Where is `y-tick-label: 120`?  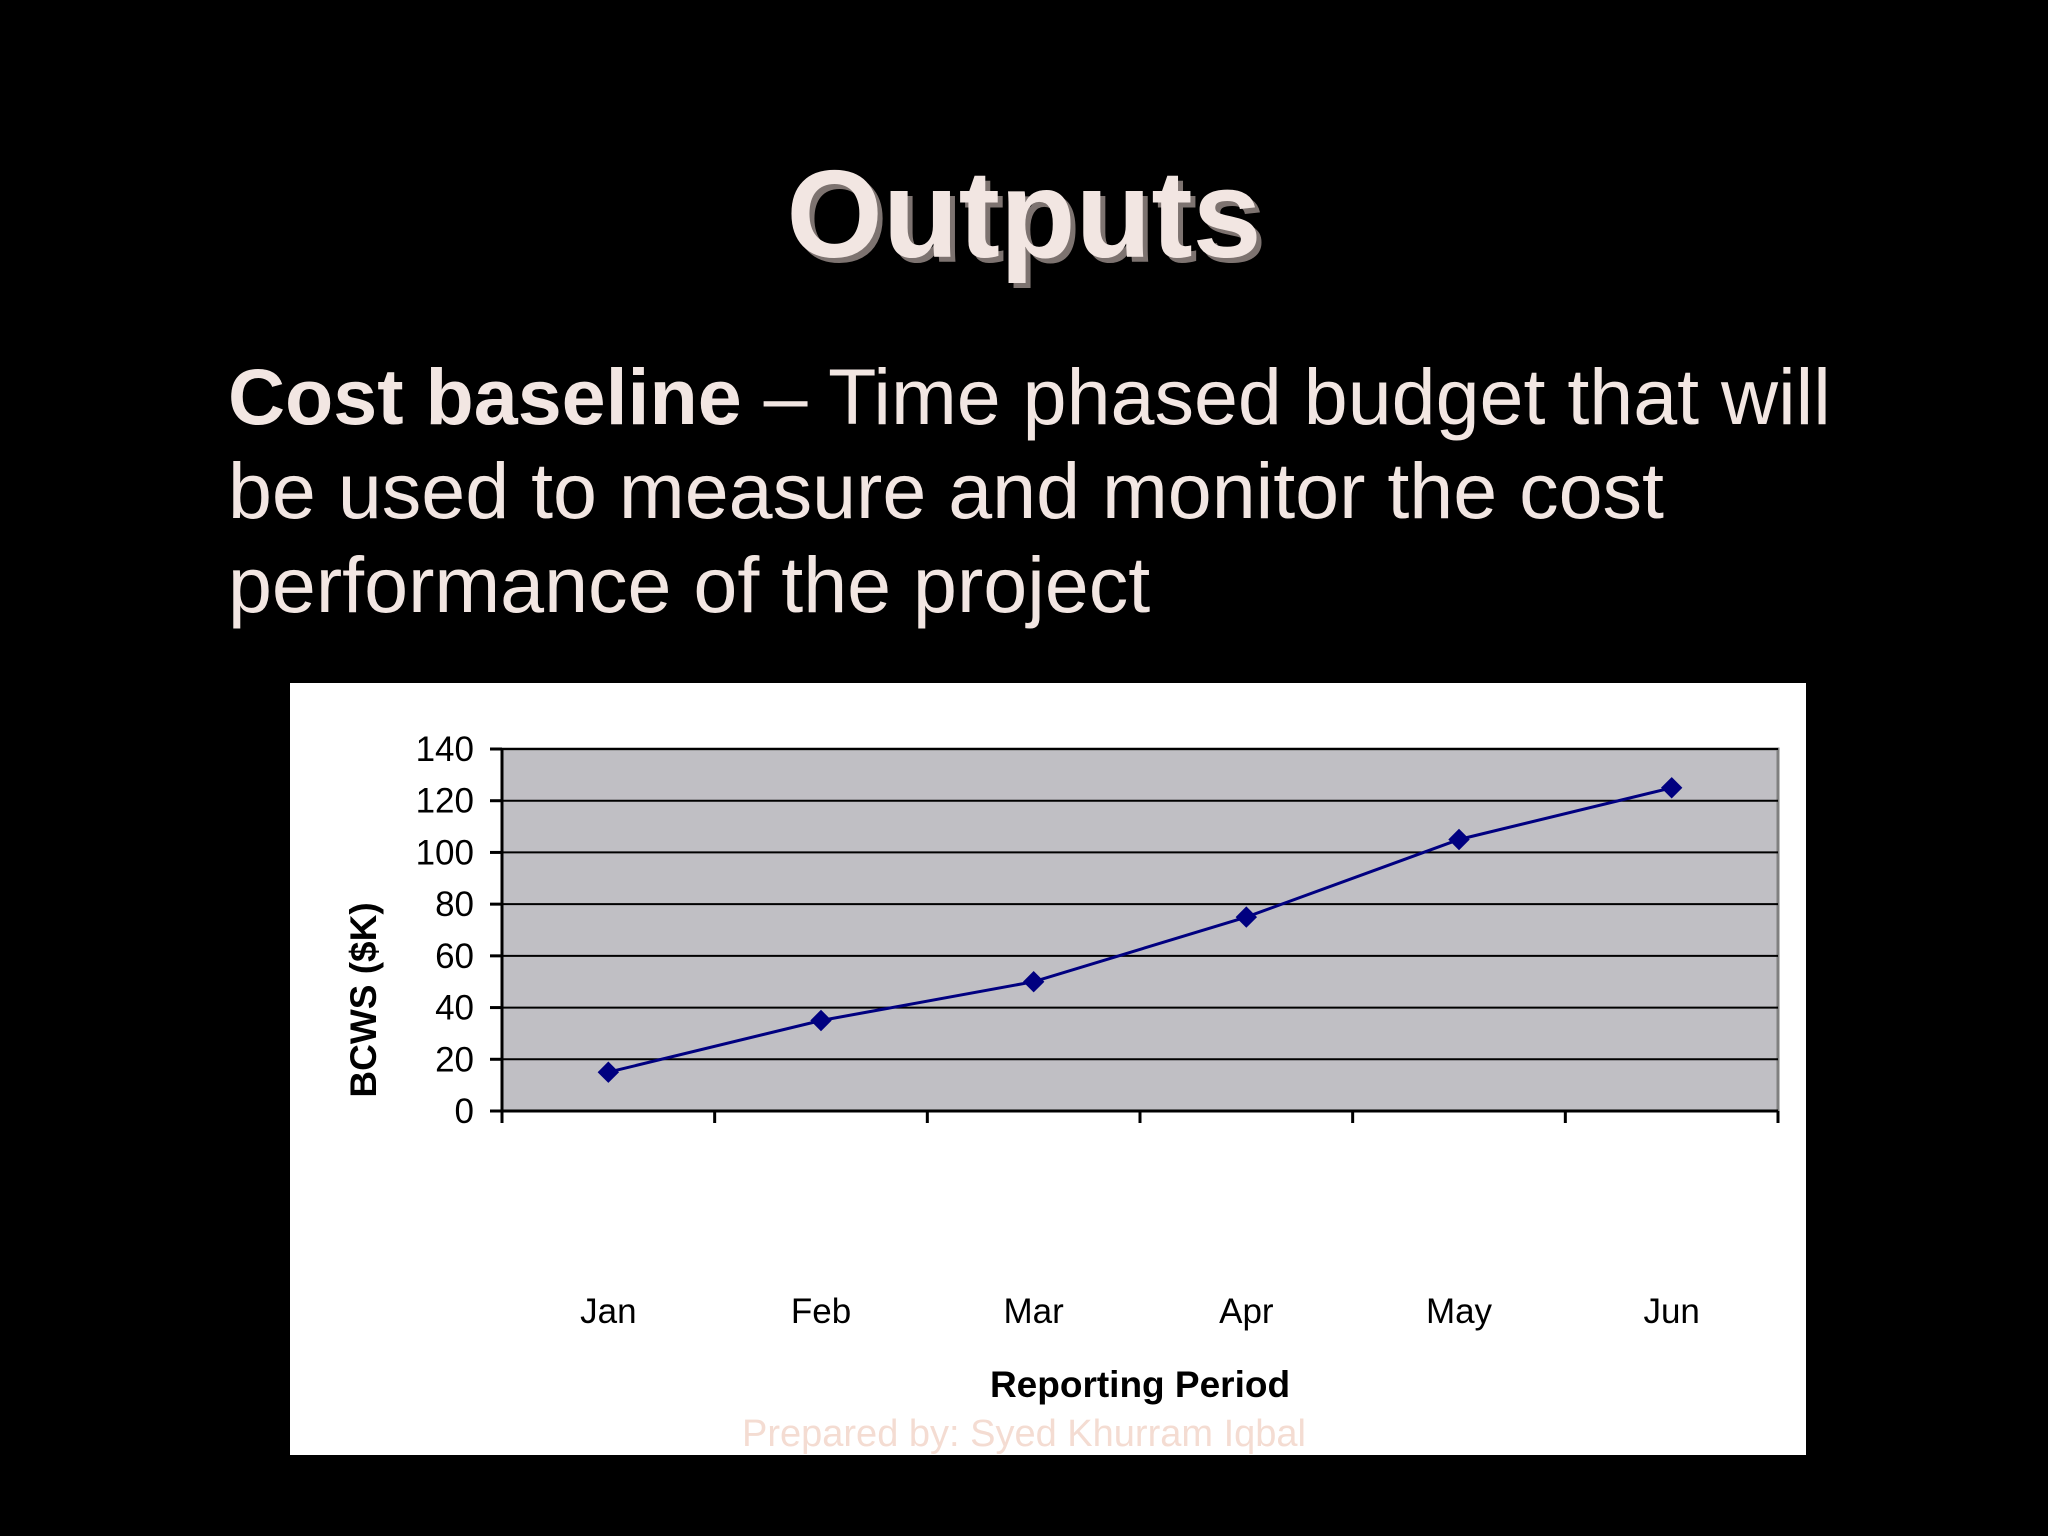
y-tick-label: 120 is located at coordinates (445, 801).